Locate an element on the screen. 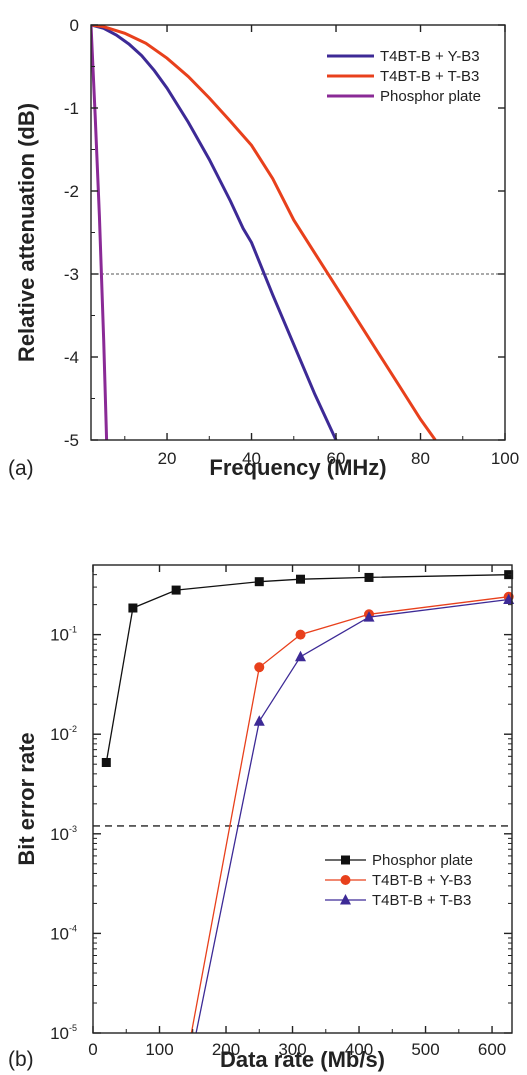 This screenshot has width=527, height=1075. panel-a-series-2-line is located at coordinates (100, 232).